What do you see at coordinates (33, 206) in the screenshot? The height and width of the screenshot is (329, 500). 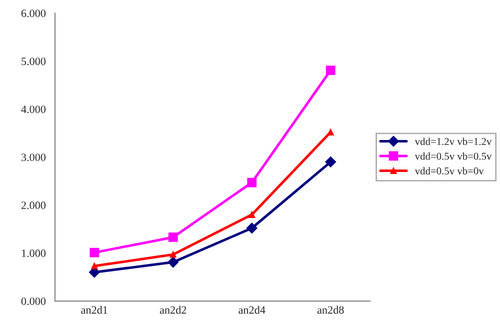 I see `y-tick-label: 2.000` at bounding box center [33, 206].